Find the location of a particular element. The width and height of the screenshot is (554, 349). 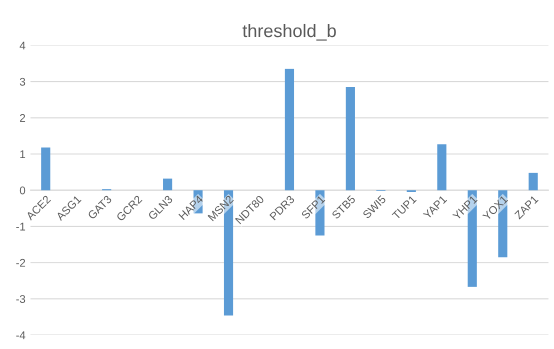

y-tick-label: 3 is located at coordinates (23, 82).